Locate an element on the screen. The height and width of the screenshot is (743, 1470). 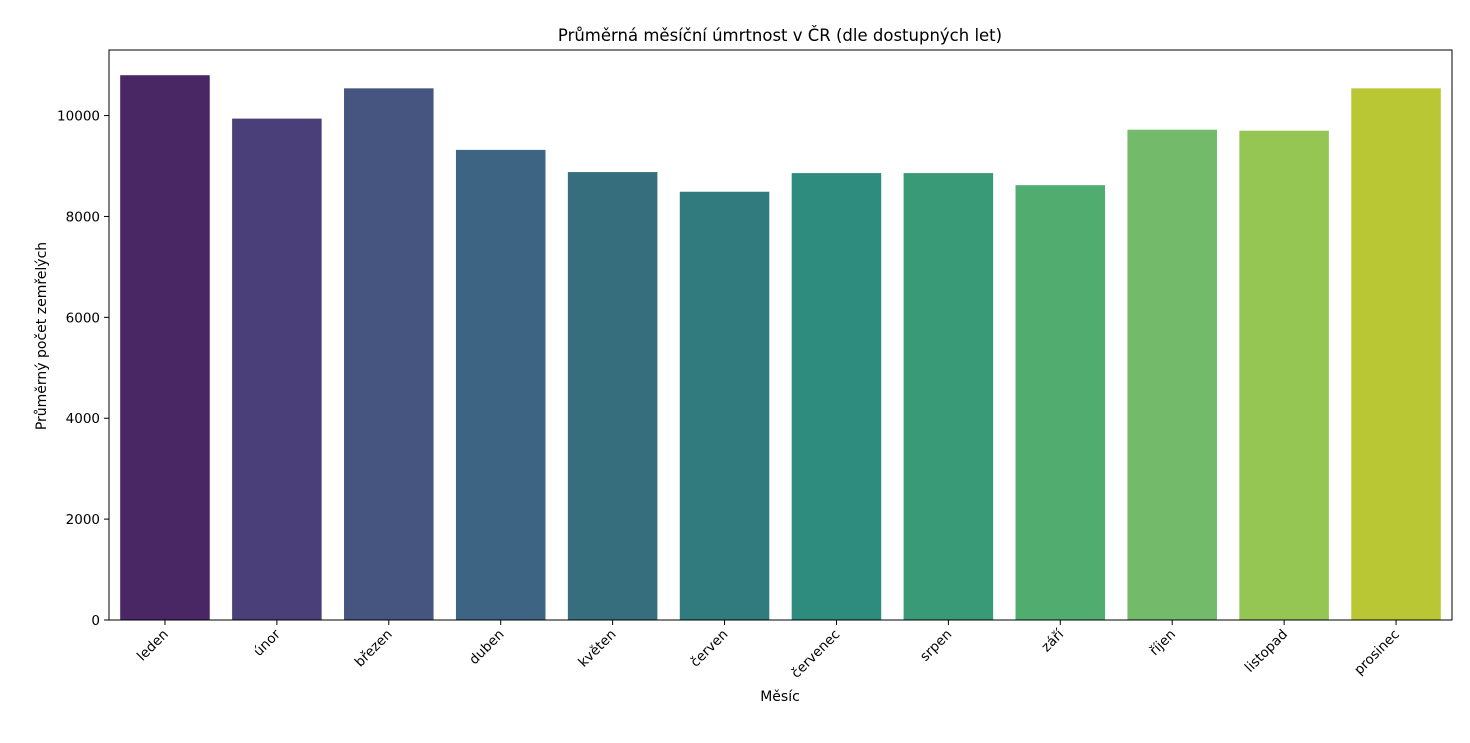
y-tick-label: 8000 is located at coordinates (83, 217).